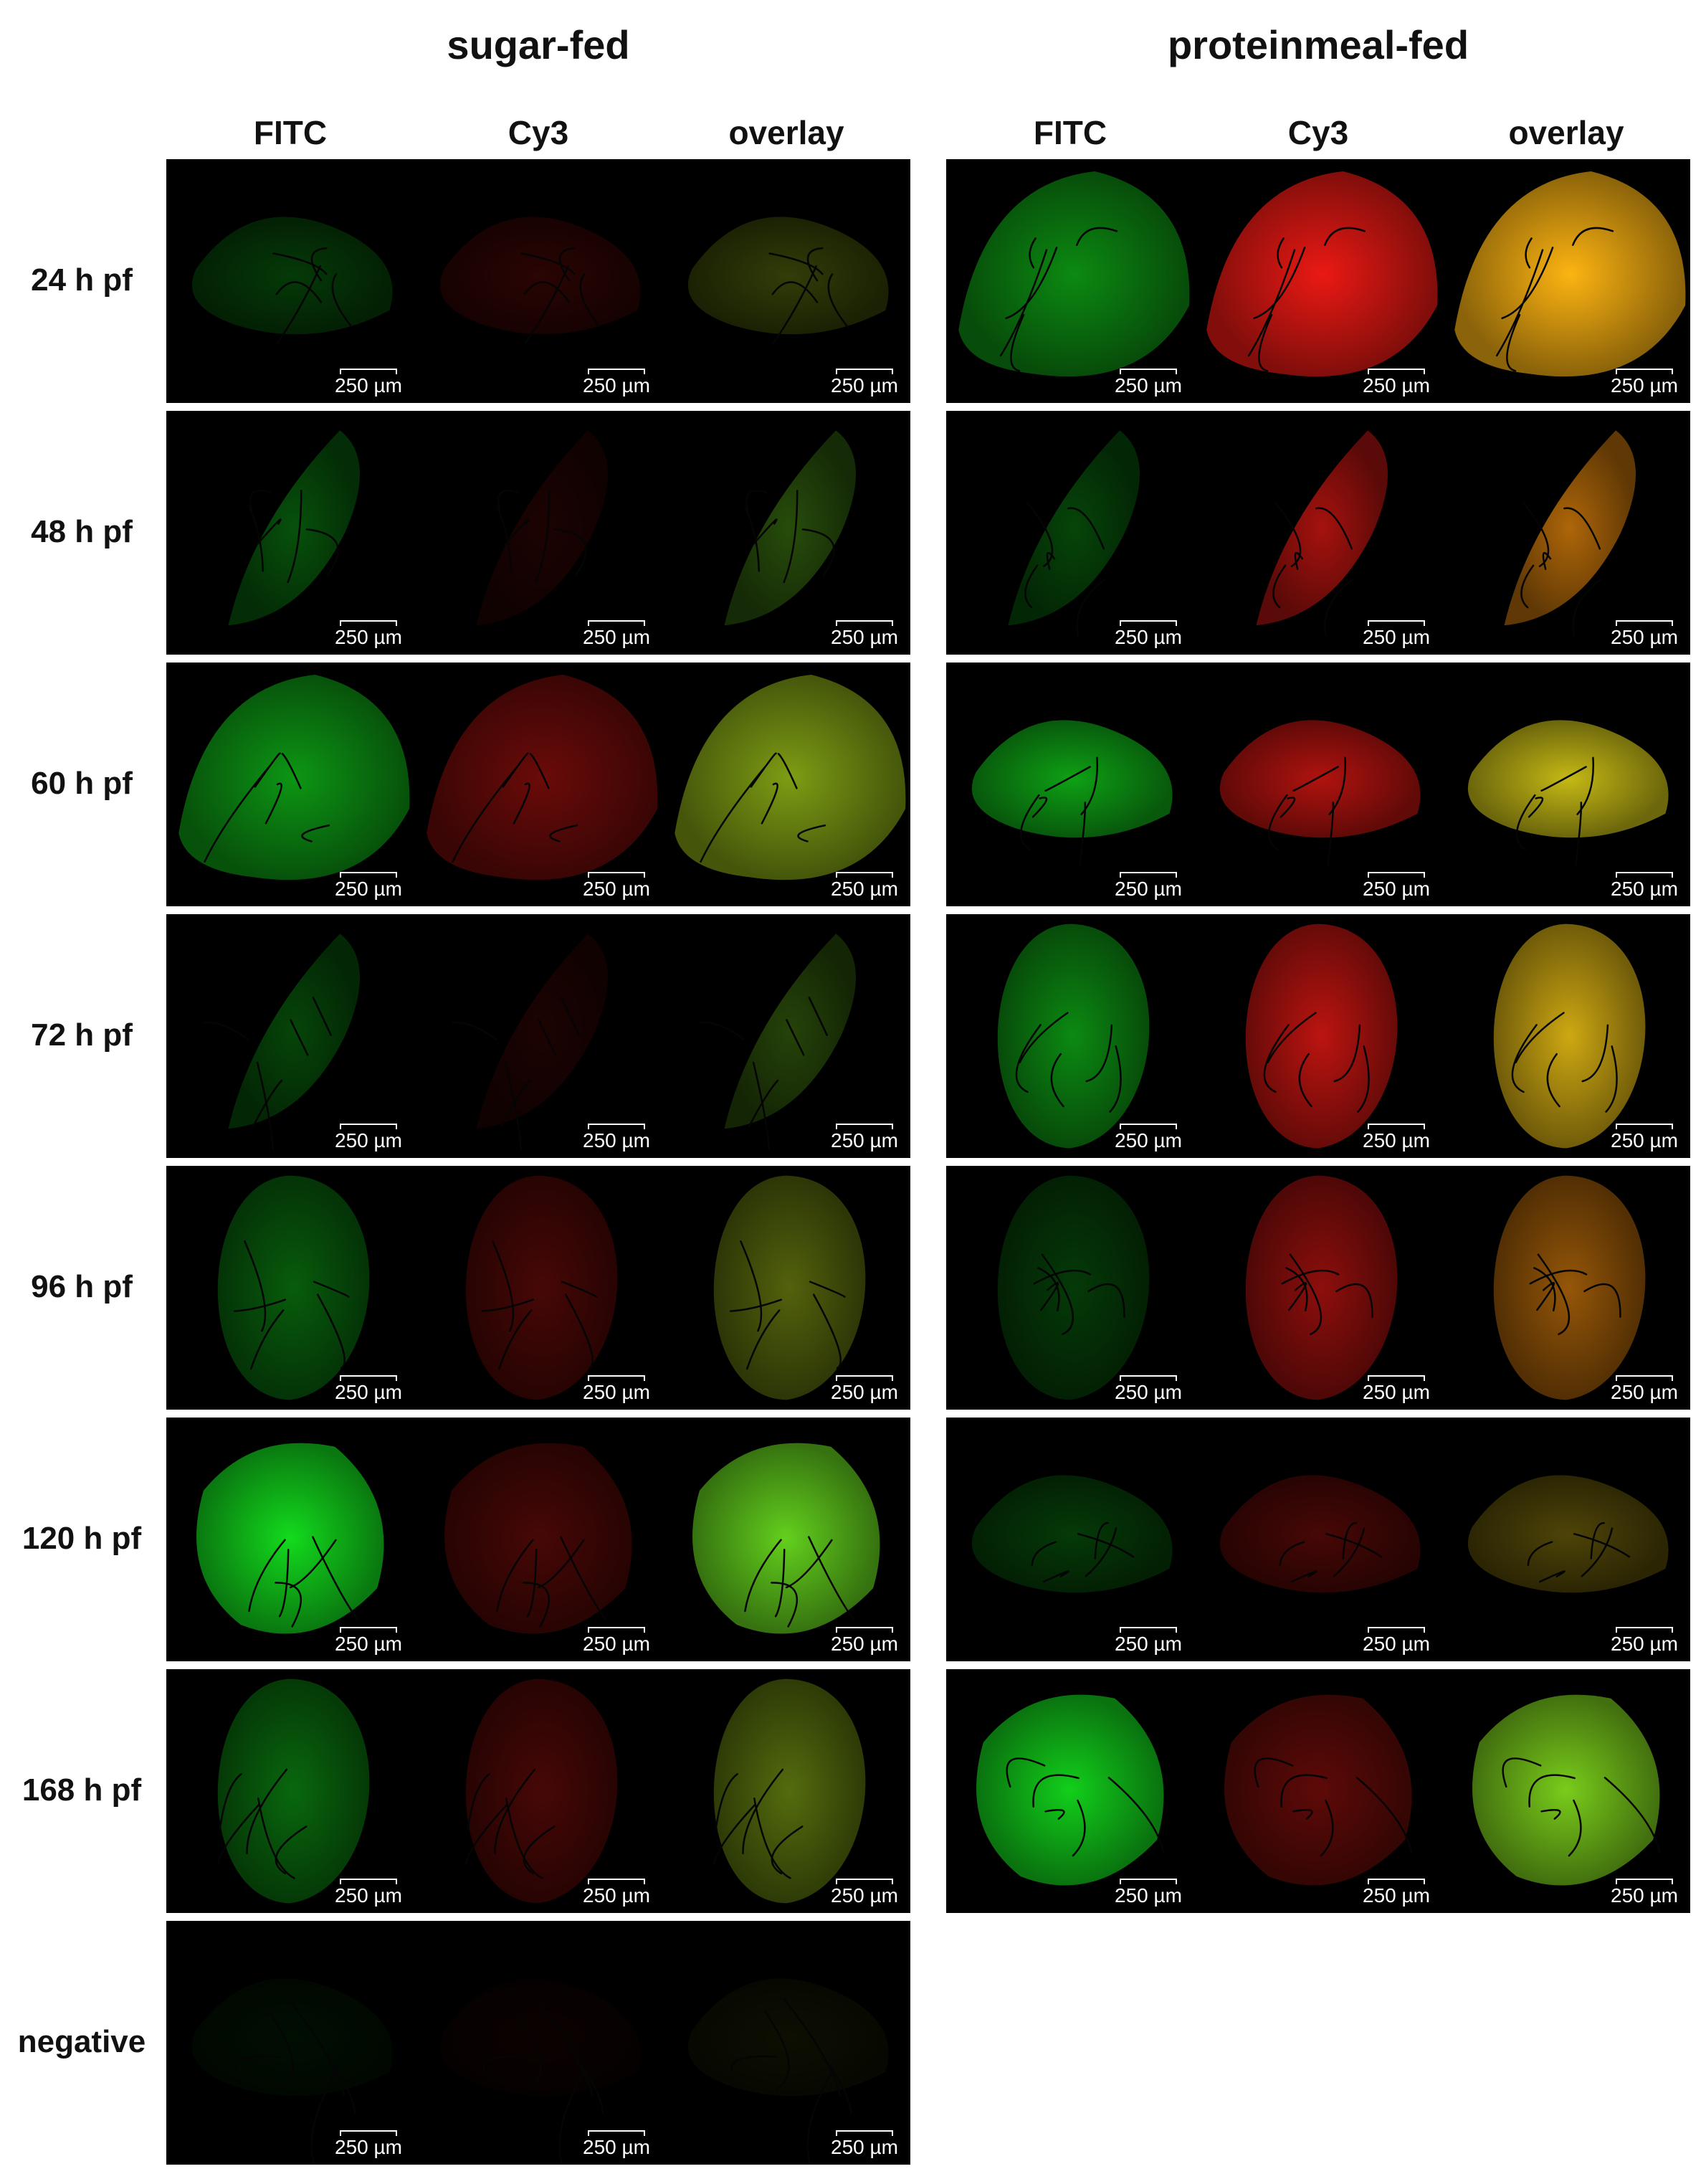 The width and height of the screenshot is (1706, 2184). Describe the element at coordinates (538, 44) in the screenshot. I see `sugar-fed-title: sugar-fed` at that location.